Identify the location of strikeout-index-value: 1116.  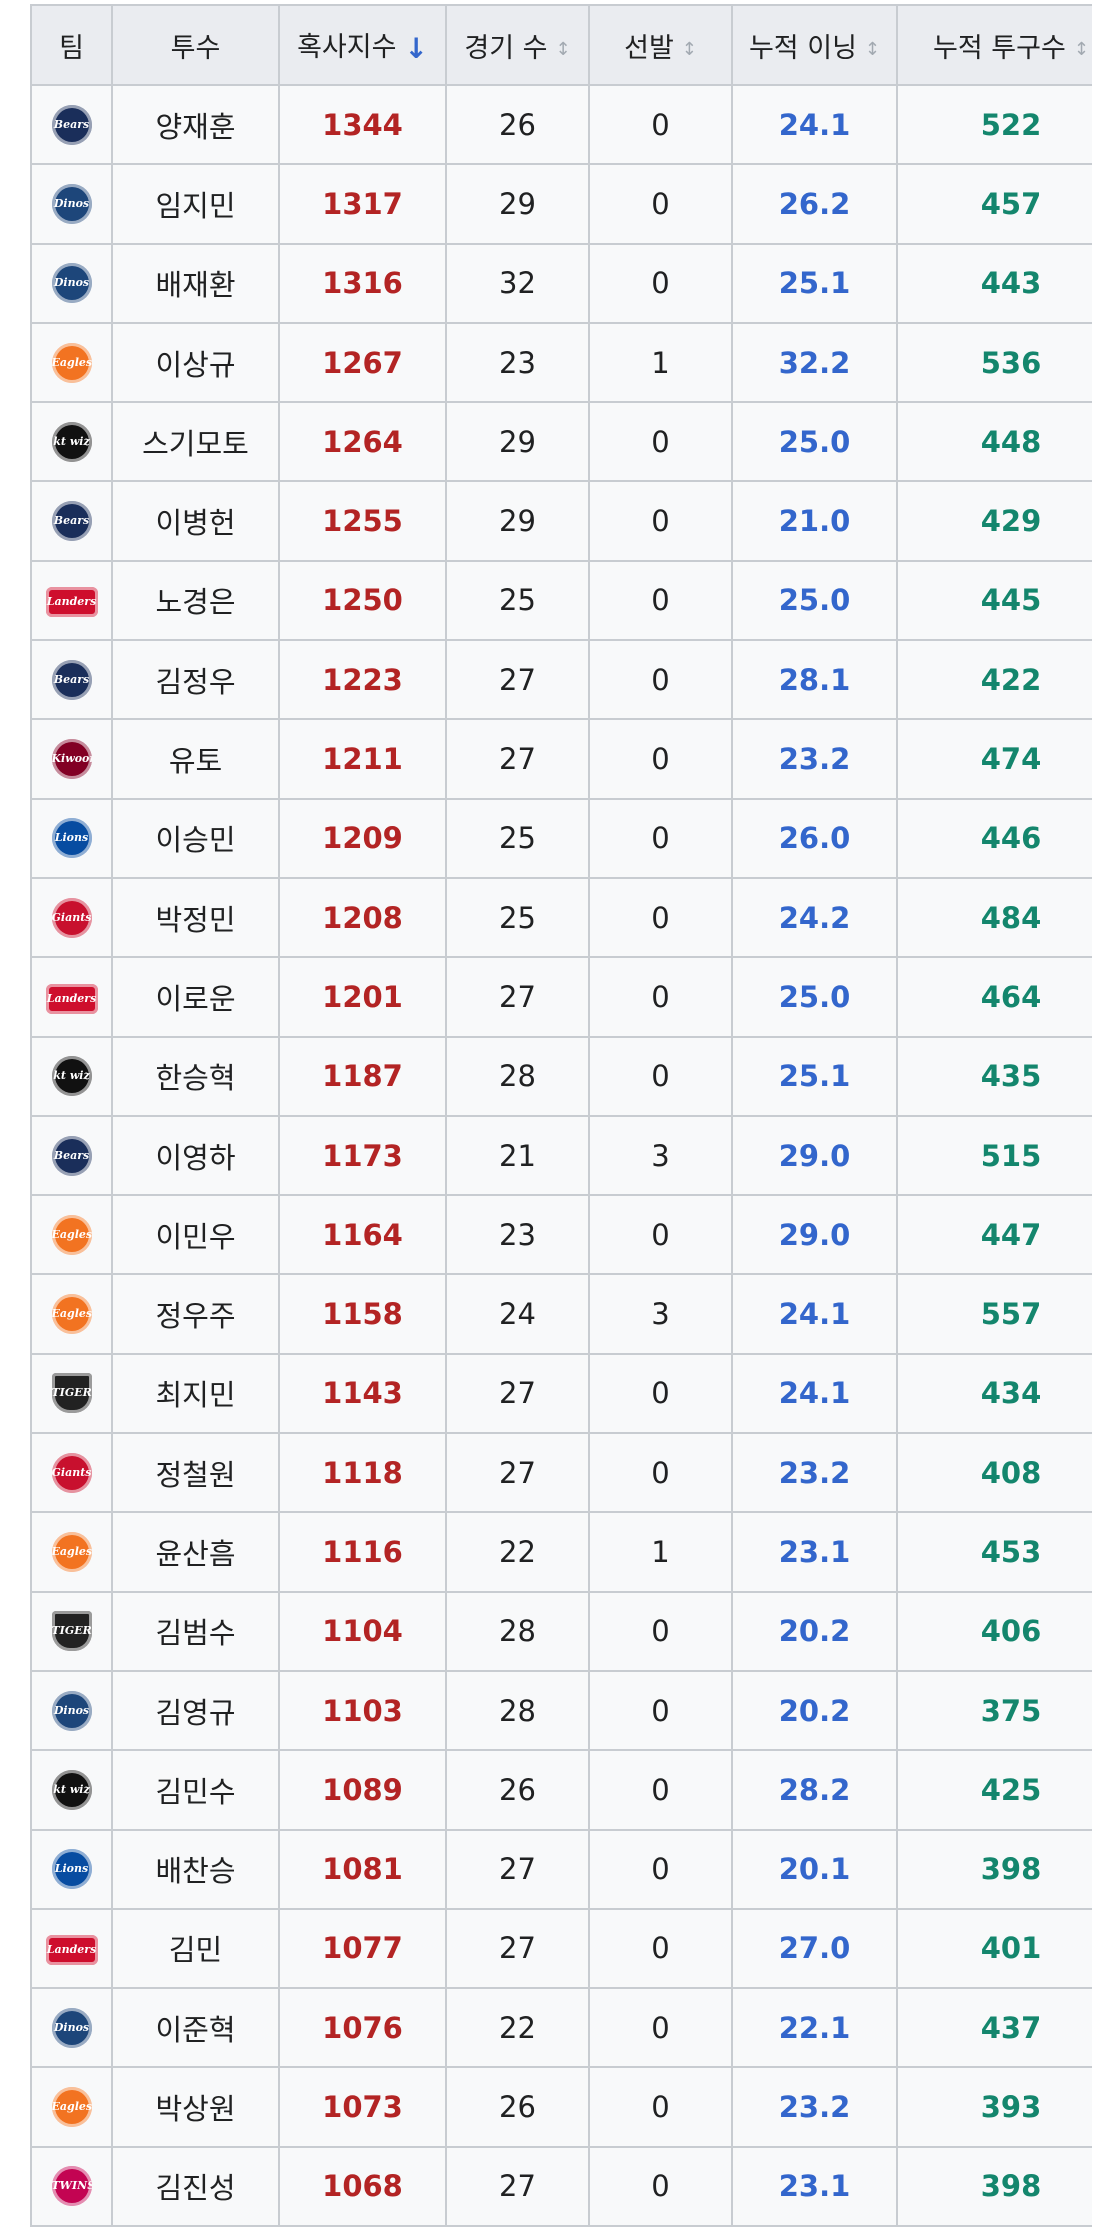
(362, 1552).